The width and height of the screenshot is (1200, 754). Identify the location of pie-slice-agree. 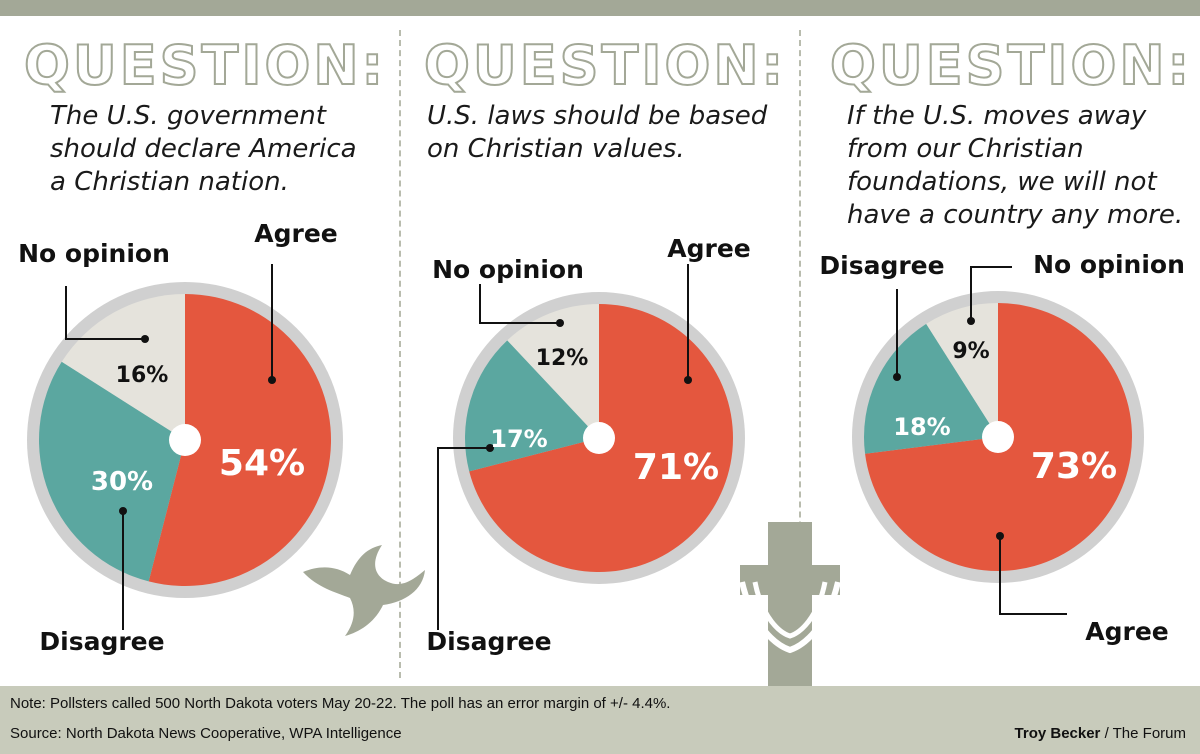
(240, 440).